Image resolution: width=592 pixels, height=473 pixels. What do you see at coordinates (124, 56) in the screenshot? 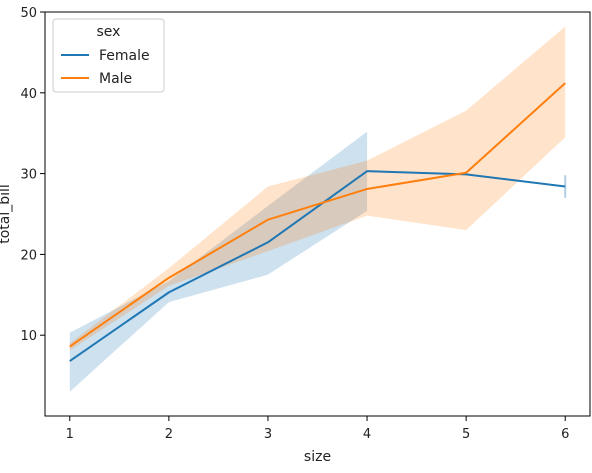
I see `legend-label-female: Female` at bounding box center [124, 56].